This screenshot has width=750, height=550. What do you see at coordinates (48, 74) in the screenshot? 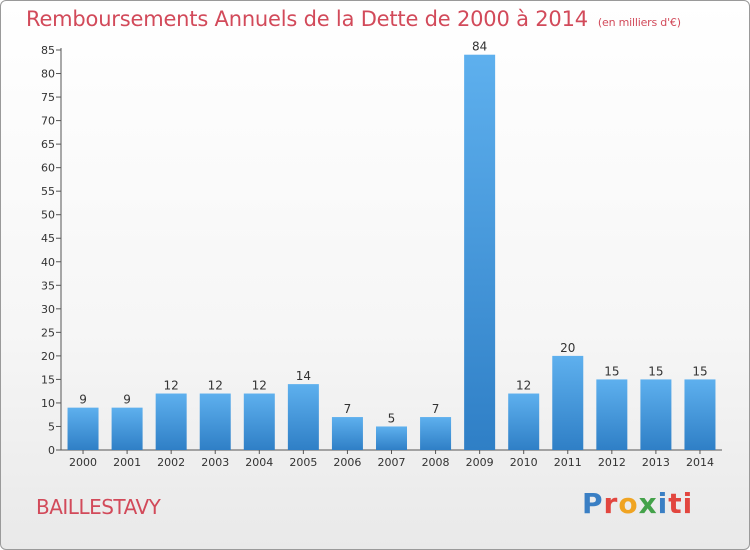
I see `y-tick-label: 80` at bounding box center [48, 74].